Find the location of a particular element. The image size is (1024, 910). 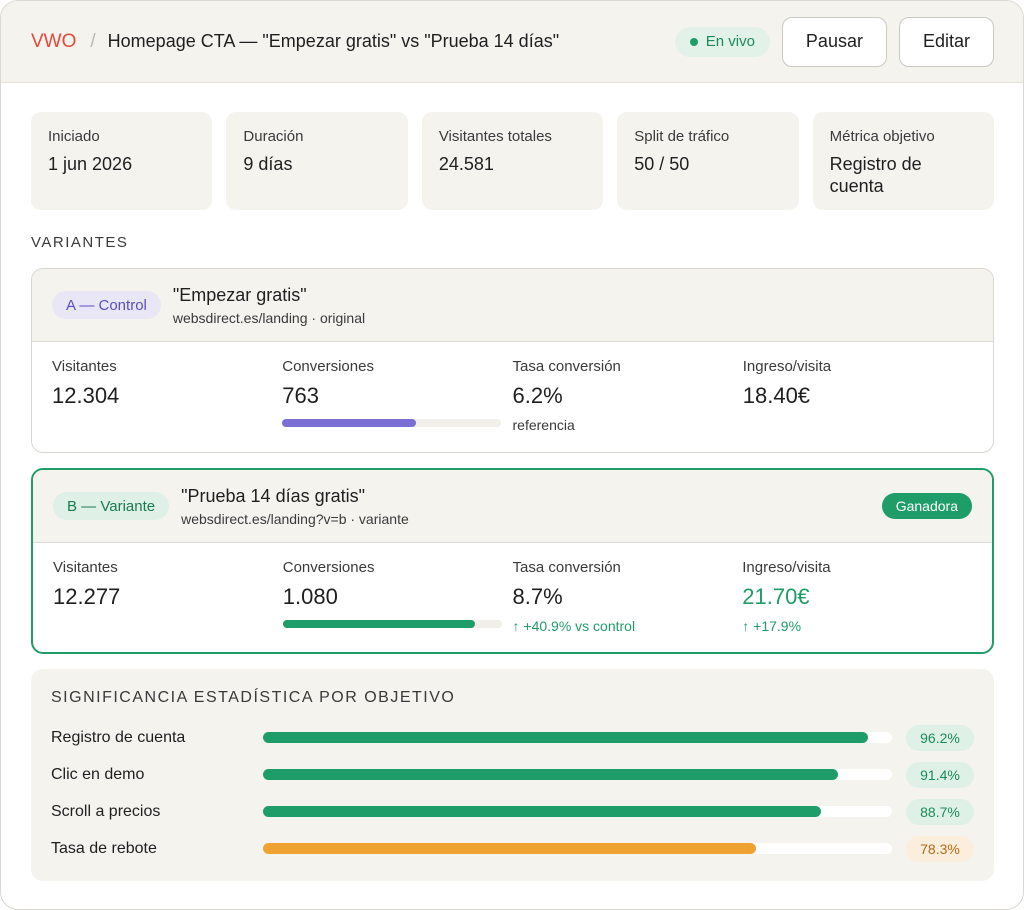

variant-cta-text: "Prueba 14 días gratis" is located at coordinates (273, 495).